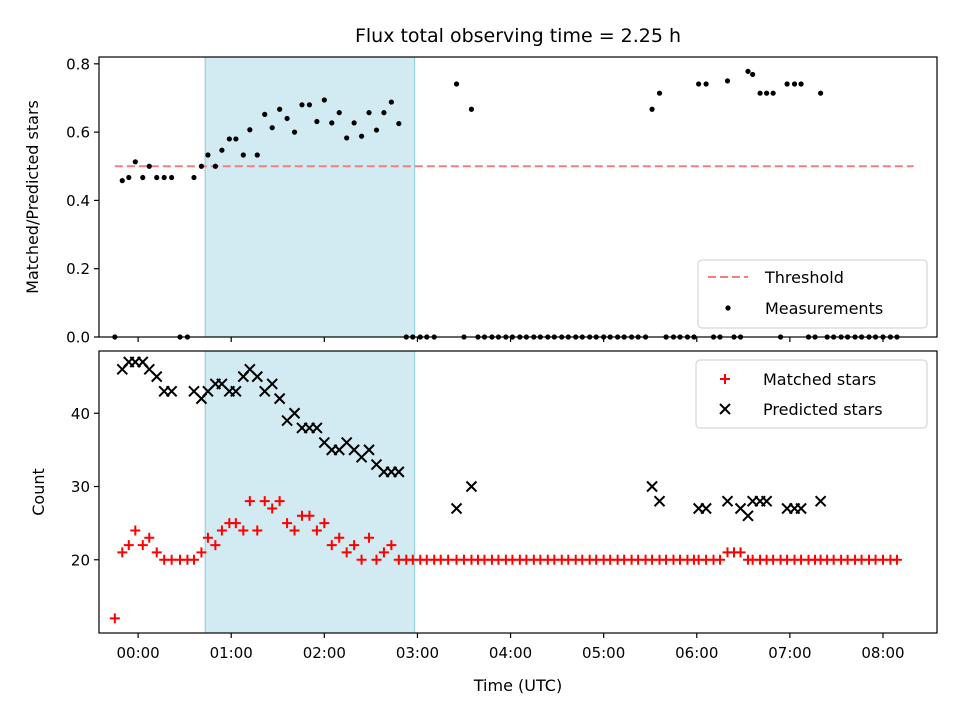 This screenshot has height=720, width=960. Describe the element at coordinates (518, 36) in the screenshot. I see `chart-title: Flux total observing time = 2.25 h` at that location.